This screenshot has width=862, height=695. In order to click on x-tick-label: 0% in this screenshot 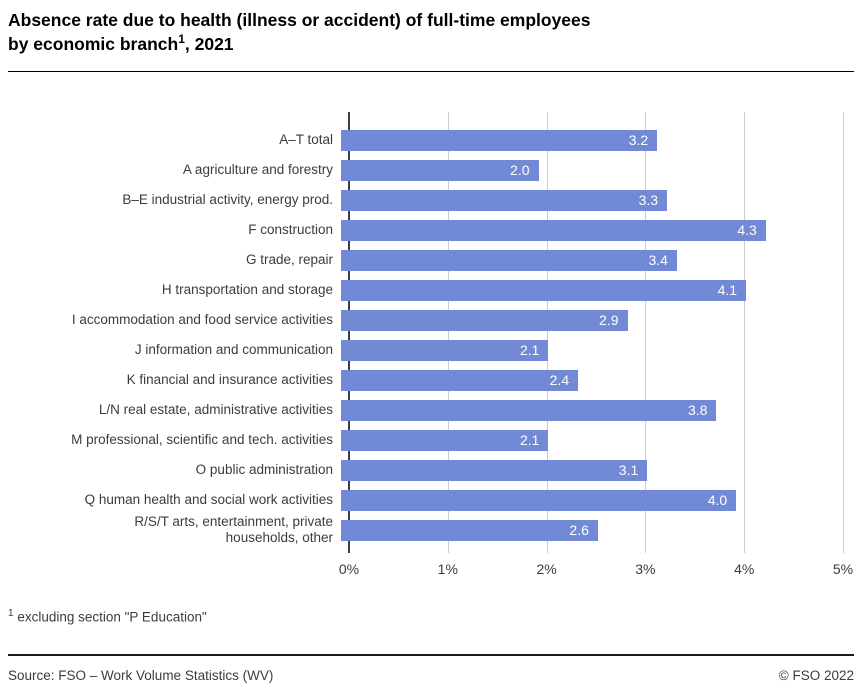, I will do `click(349, 569)`.